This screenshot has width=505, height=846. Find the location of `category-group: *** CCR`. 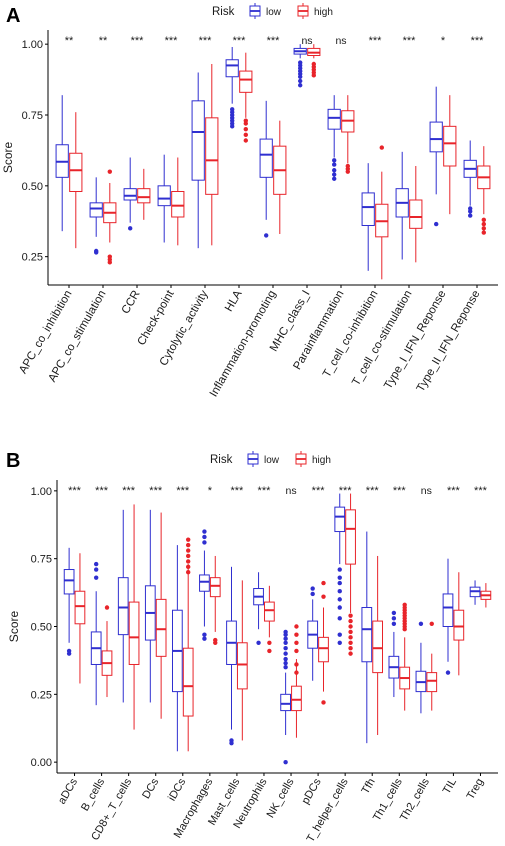

category-group: *** CCR is located at coordinates (135, 175).